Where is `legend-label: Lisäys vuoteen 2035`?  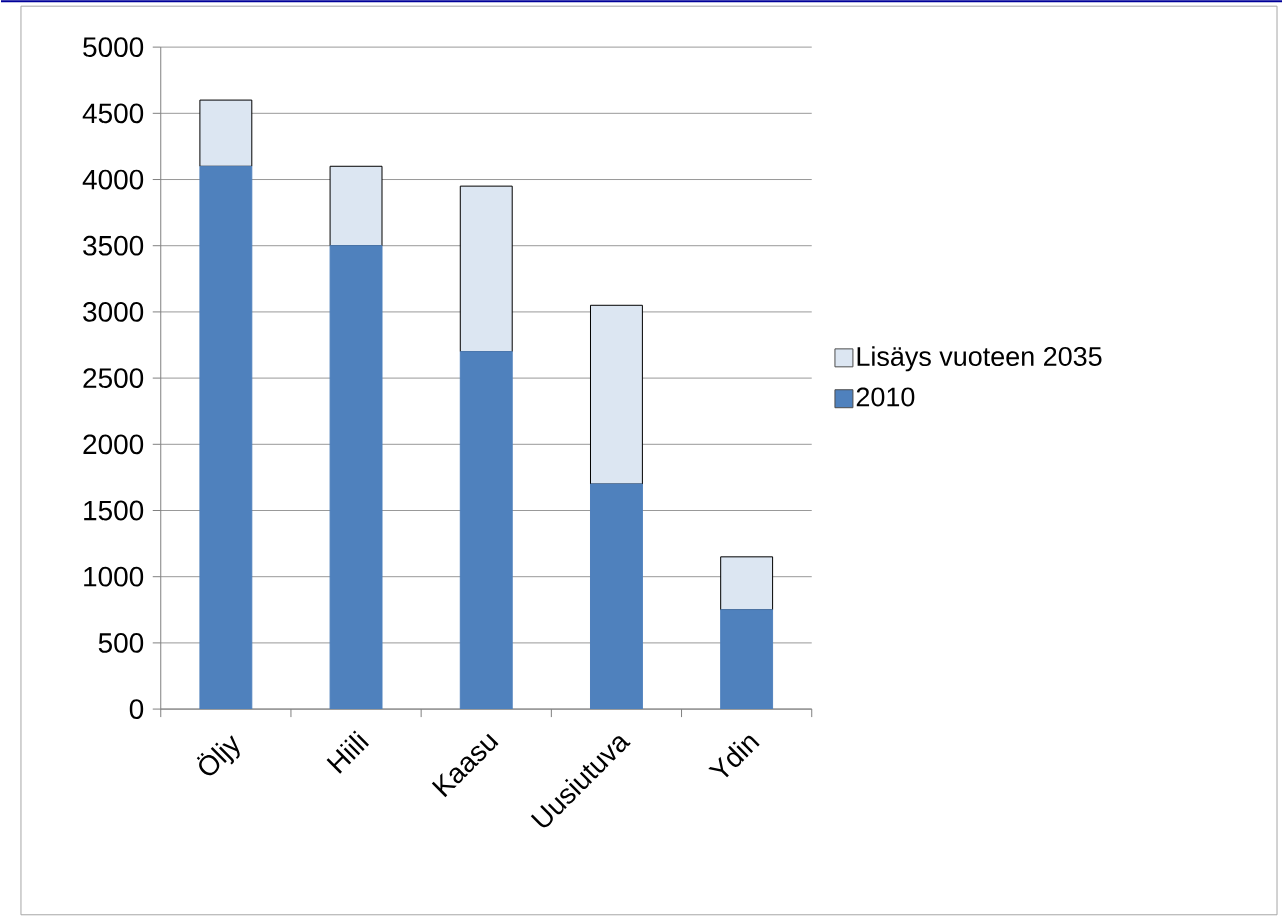
legend-label: Lisäys vuoteen 2035 is located at coordinates (979, 359).